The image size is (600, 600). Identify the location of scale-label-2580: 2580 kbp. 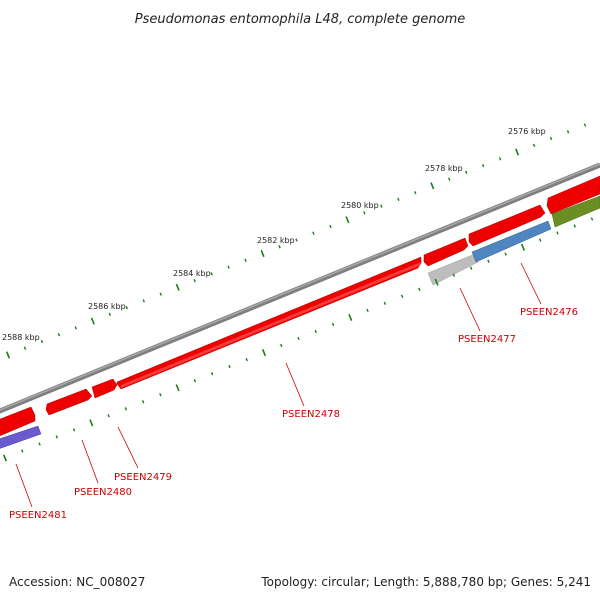
(360, 205).